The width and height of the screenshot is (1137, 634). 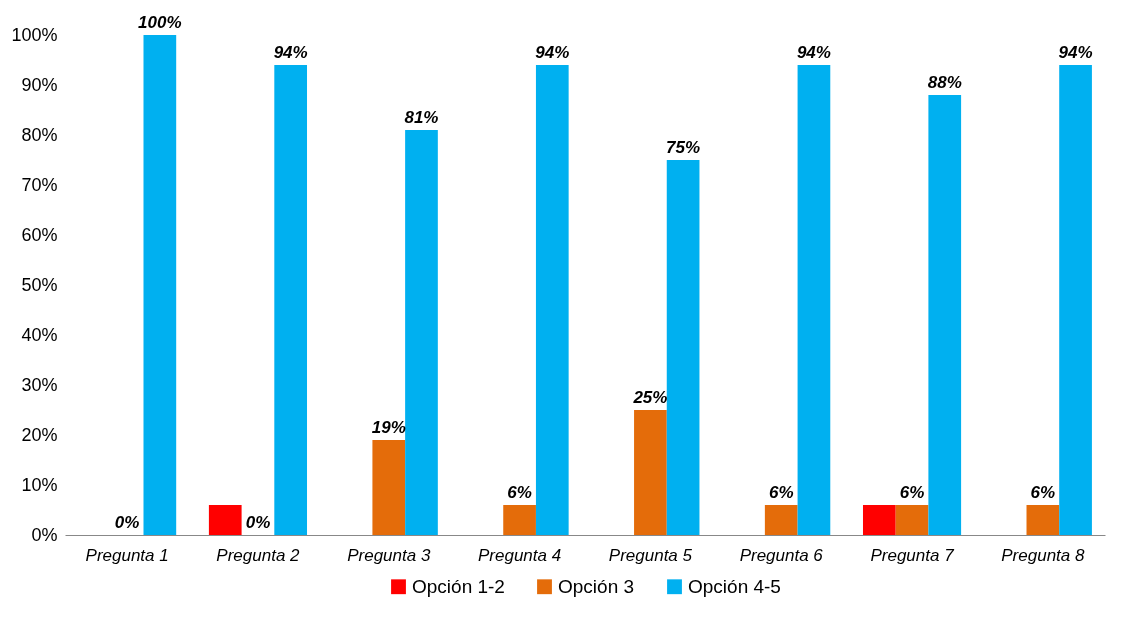 I want to click on y-tick-label: 30%, so click(x=39, y=384).